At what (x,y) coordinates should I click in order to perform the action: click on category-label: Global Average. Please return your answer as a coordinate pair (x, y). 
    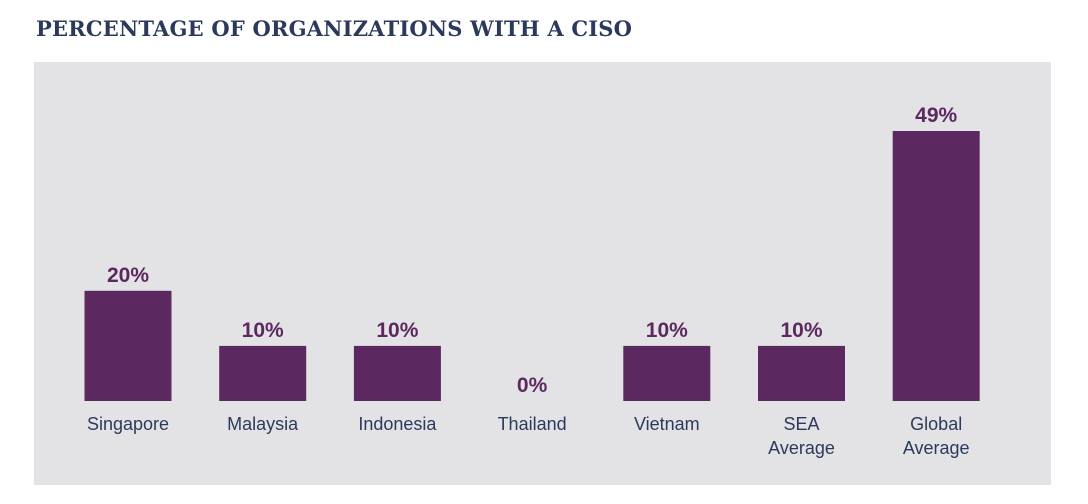
    Looking at the image, I should click on (936, 436).